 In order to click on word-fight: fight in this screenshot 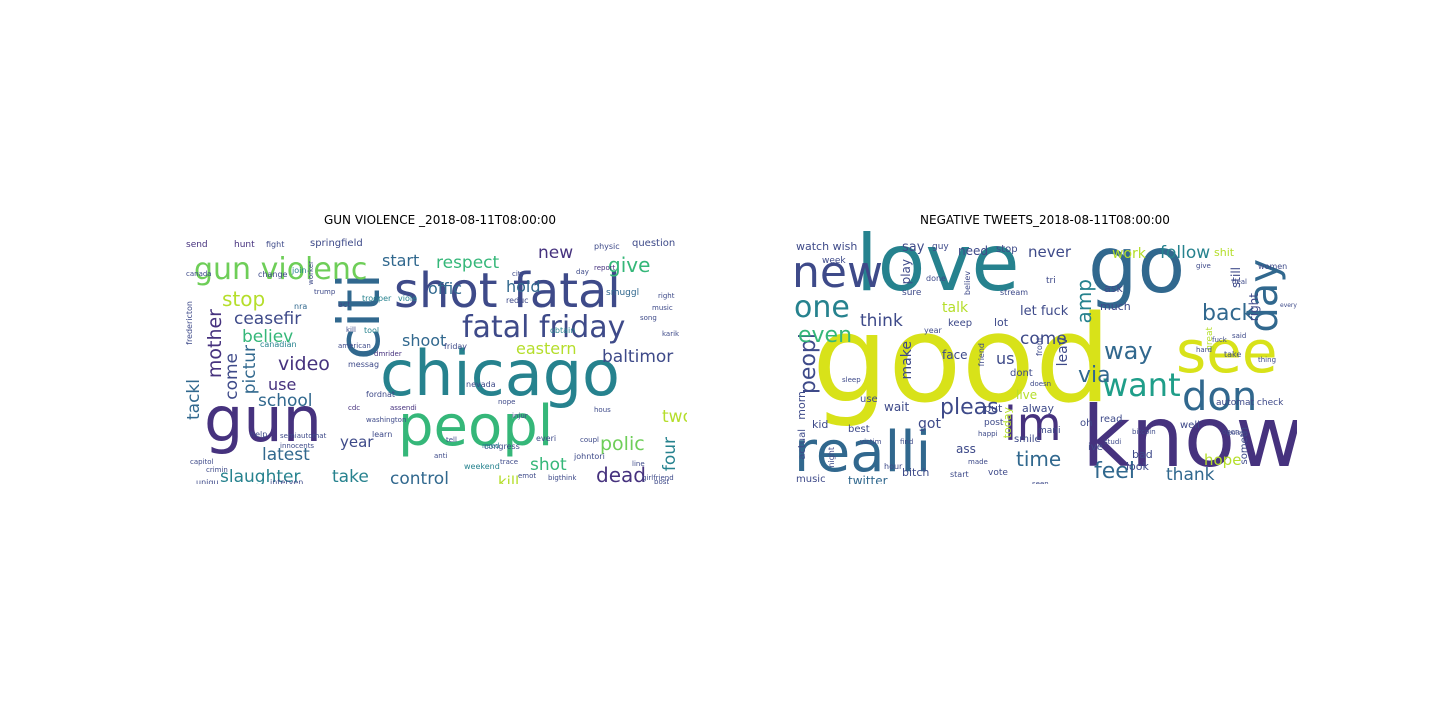, I will do `click(275, 244)`.